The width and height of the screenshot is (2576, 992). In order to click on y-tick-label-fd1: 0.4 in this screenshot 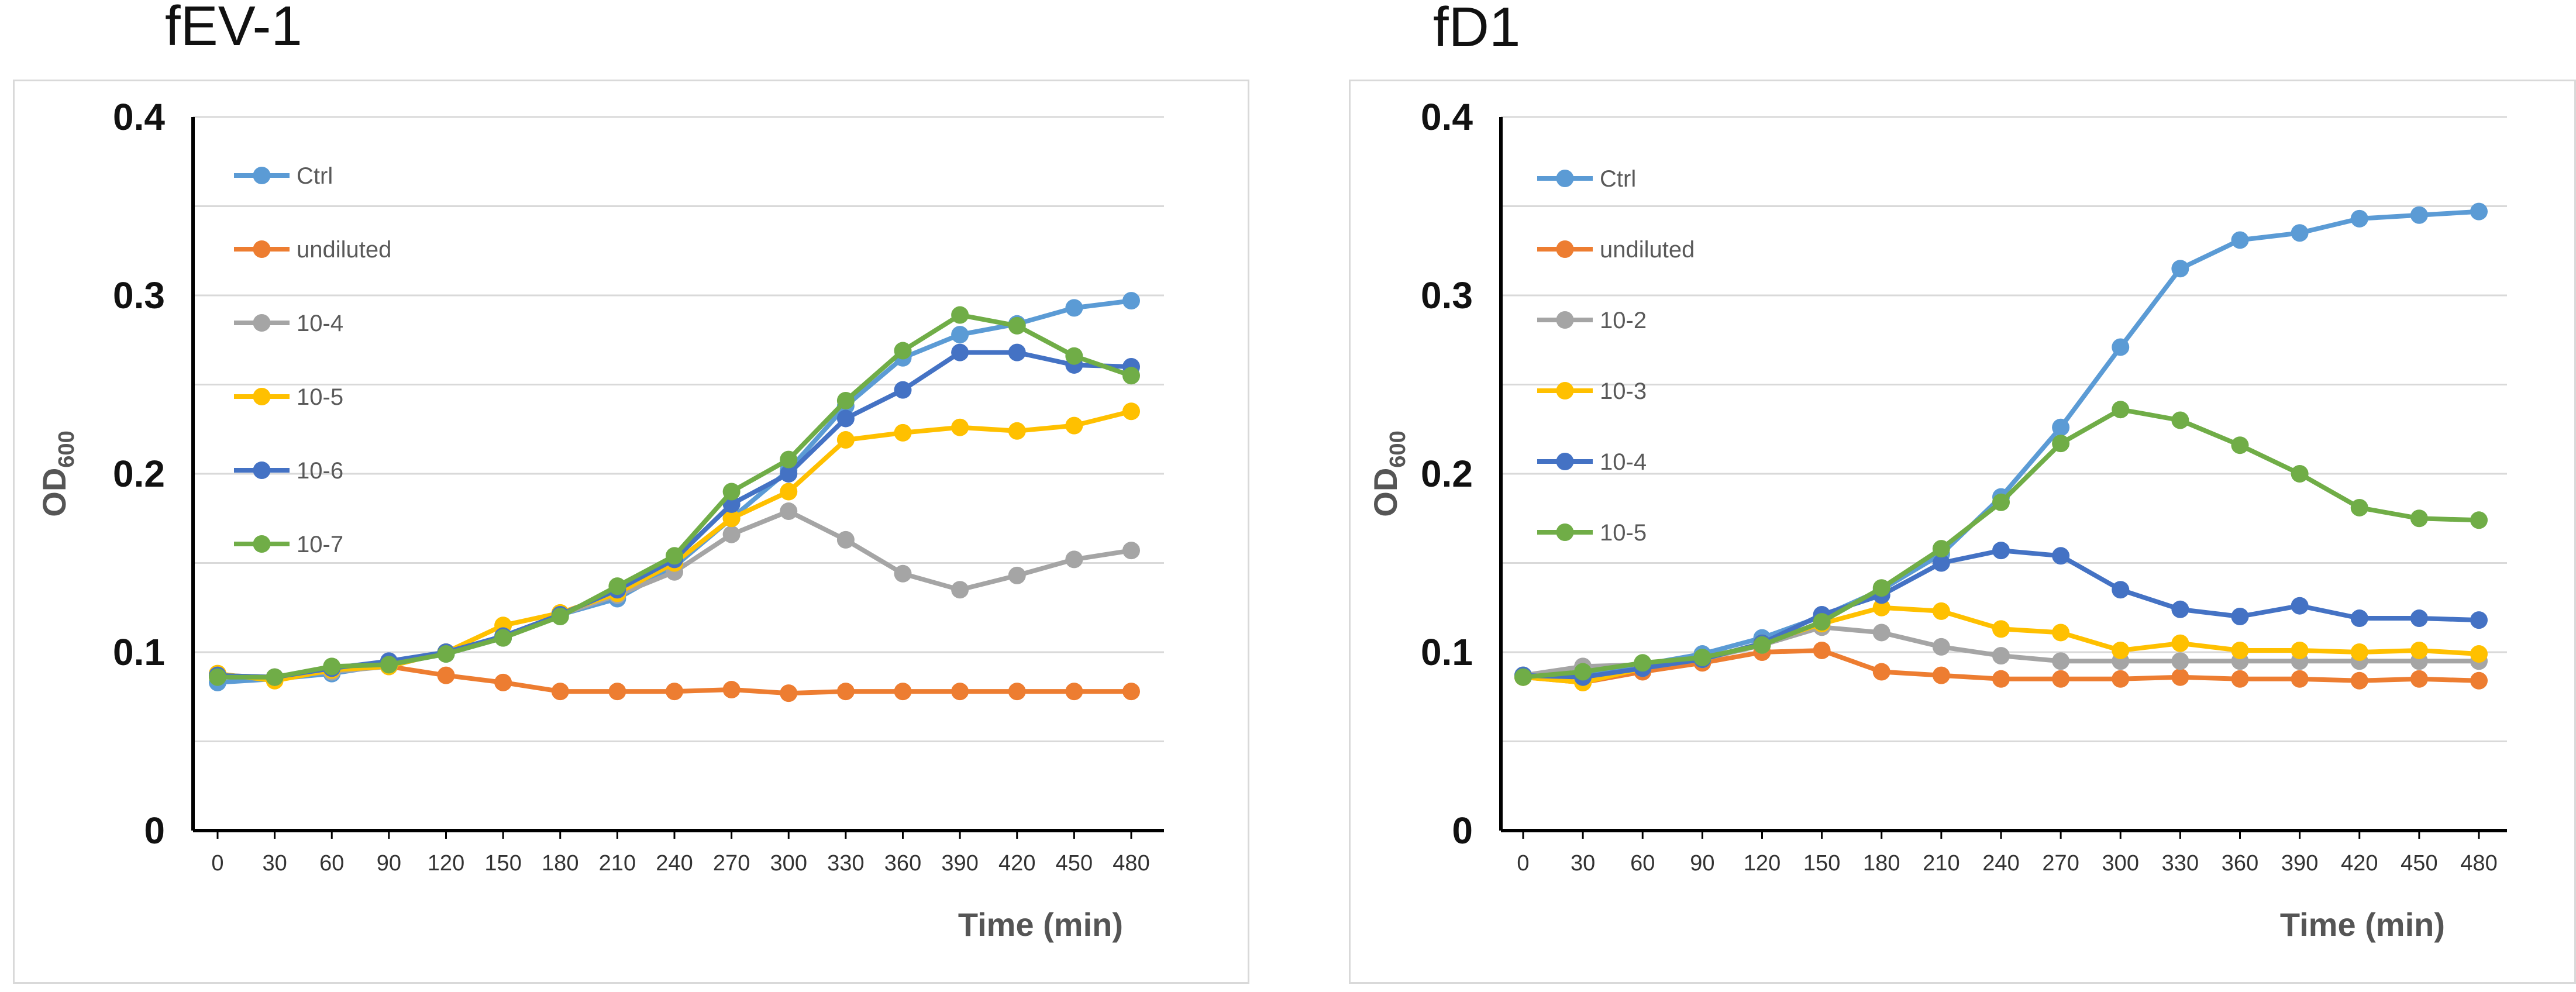, I will do `click(1447, 117)`.